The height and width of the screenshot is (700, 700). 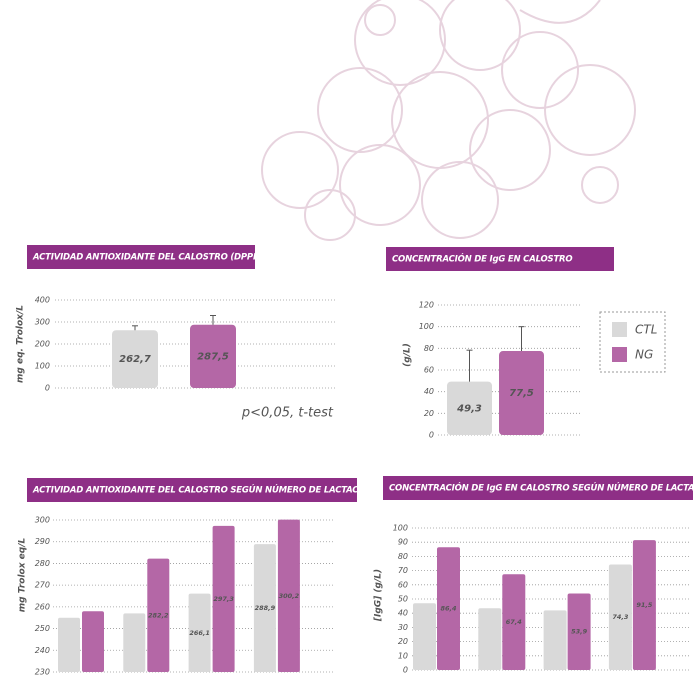 I want to click on y-tick-label: 260, so click(x=42, y=606).